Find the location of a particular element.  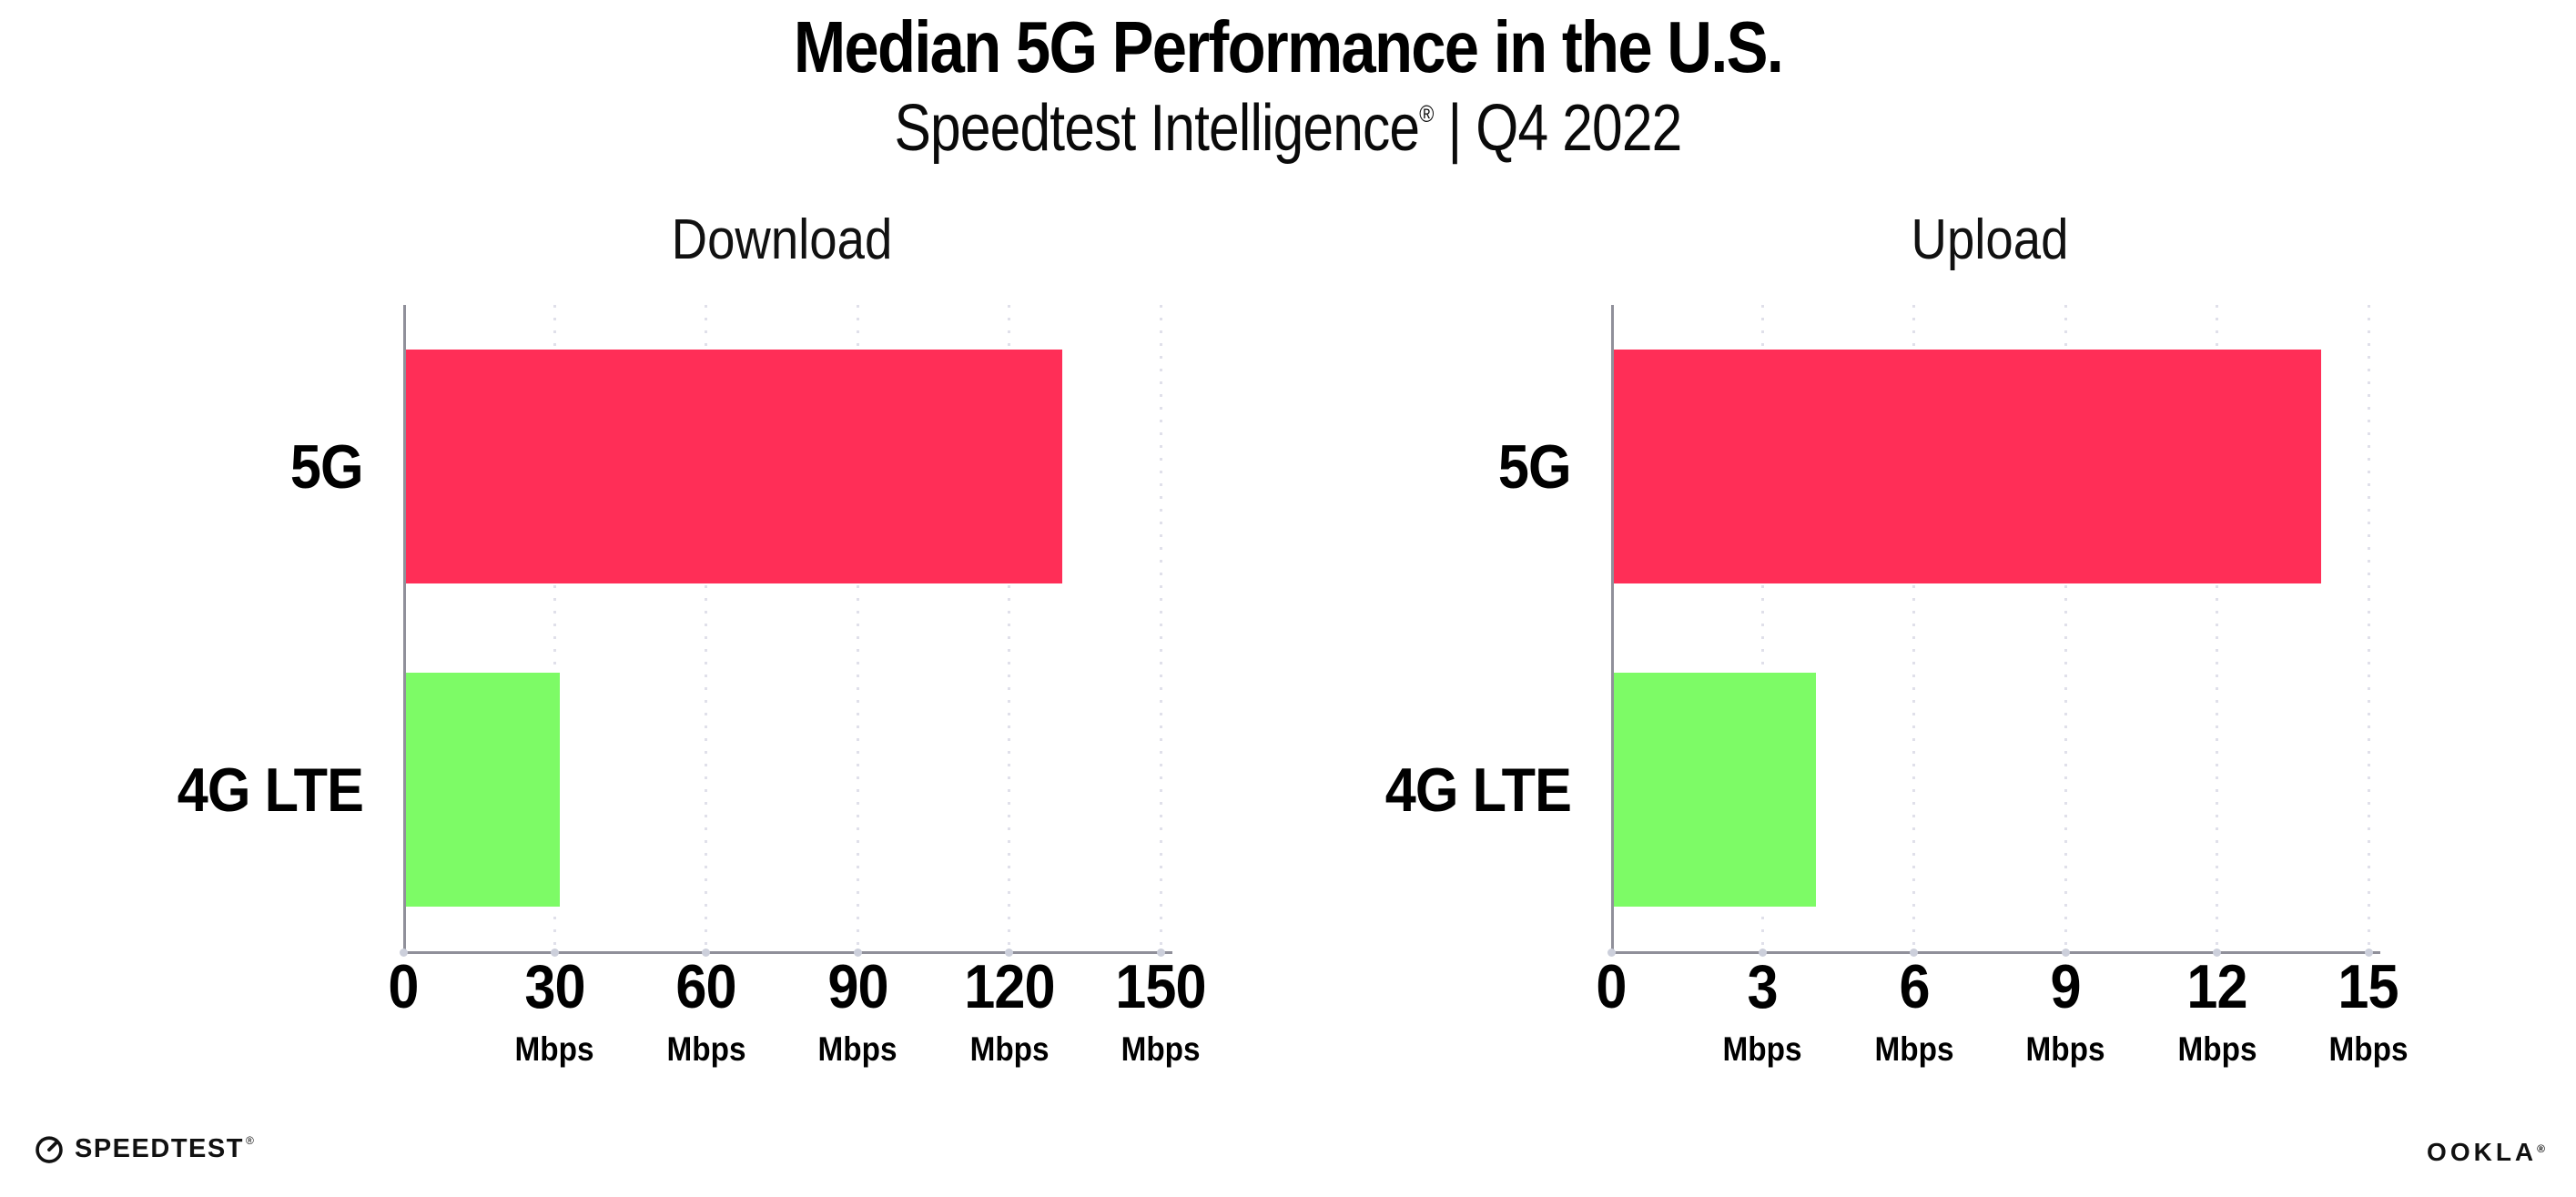

speedtest-logo: SPEEDTEST ® is located at coordinates (143, 1149).